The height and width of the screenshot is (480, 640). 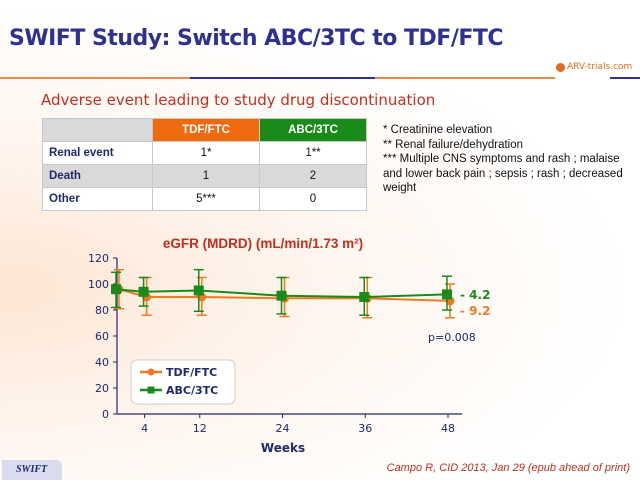 I want to click on y-tick-label: 40, so click(x=102, y=362).